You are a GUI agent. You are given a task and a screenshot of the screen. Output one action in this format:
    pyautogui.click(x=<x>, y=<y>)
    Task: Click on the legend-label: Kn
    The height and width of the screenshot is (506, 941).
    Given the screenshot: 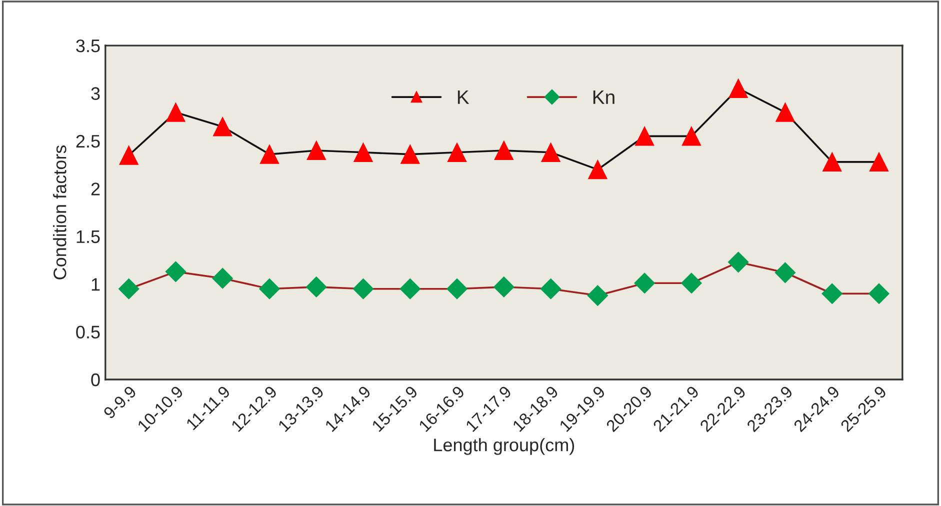 What is the action you would take?
    pyautogui.click(x=603, y=97)
    